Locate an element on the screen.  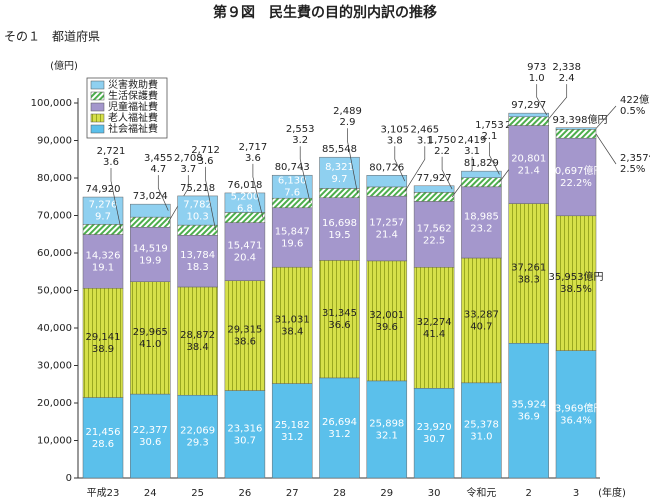
share-label: 38.6 is located at coordinates (245, 342).